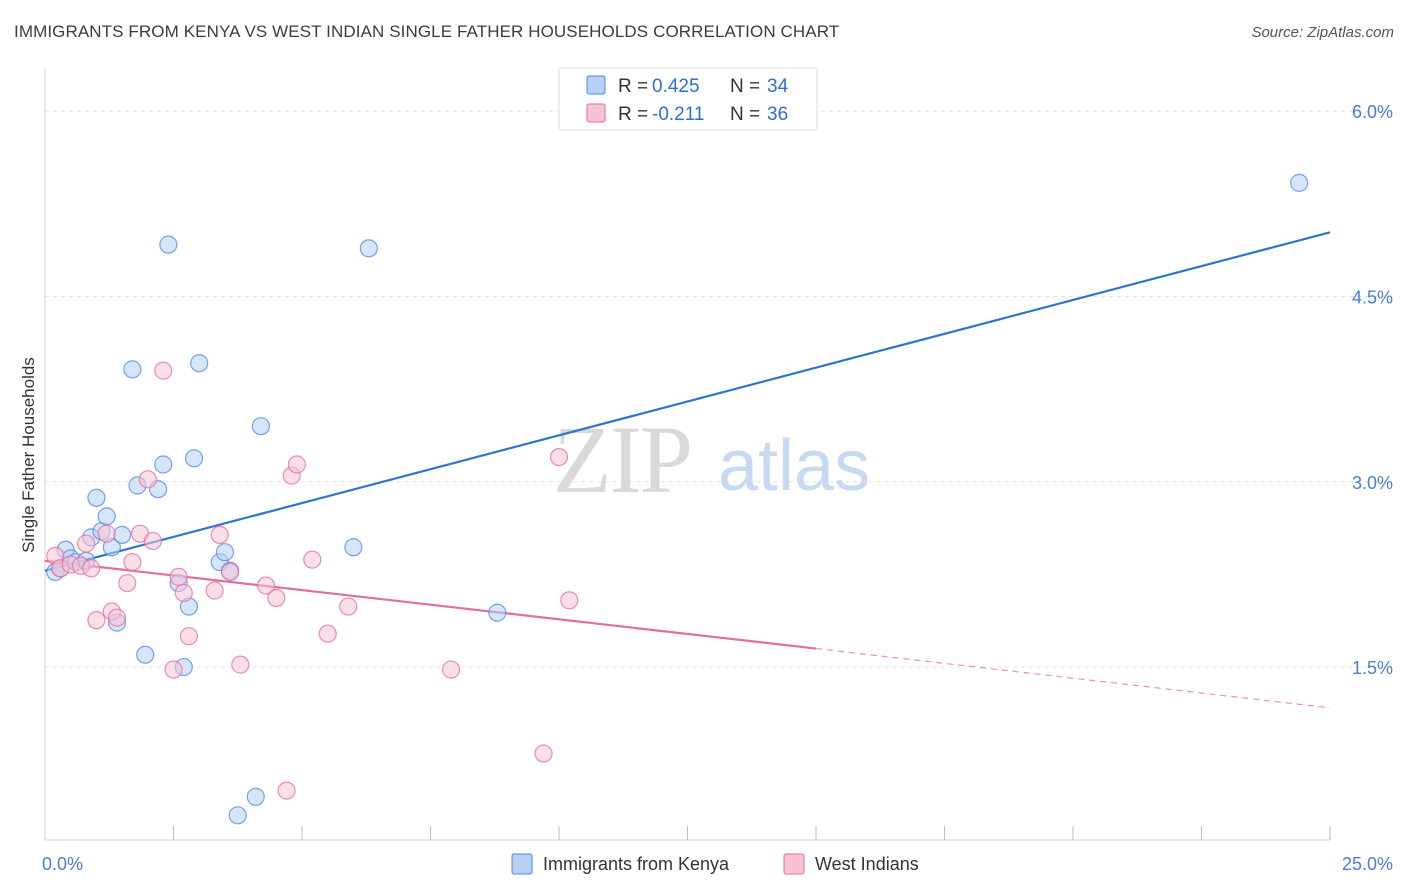 The image size is (1406, 892). Describe the element at coordinates (676, 86) in the screenshot. I see `legend-r-value: 0.425` at that location.